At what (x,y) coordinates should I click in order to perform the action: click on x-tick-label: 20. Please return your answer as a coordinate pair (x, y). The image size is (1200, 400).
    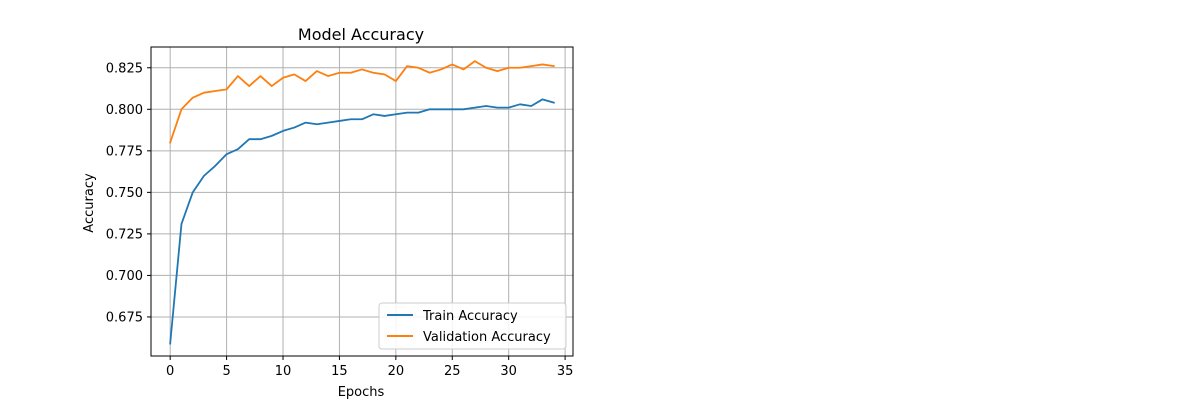
    Looking at the image, I should click on (396, 371).